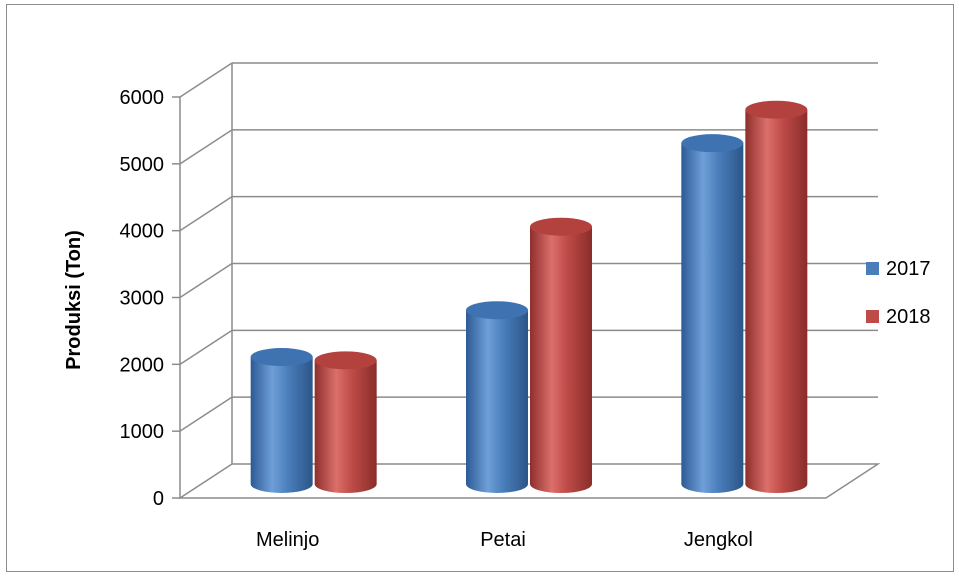  What do you see at coordinates (142, 365) in the screenshot?
I see `y-tick-label: 2000` at bounding box center [142, 365].